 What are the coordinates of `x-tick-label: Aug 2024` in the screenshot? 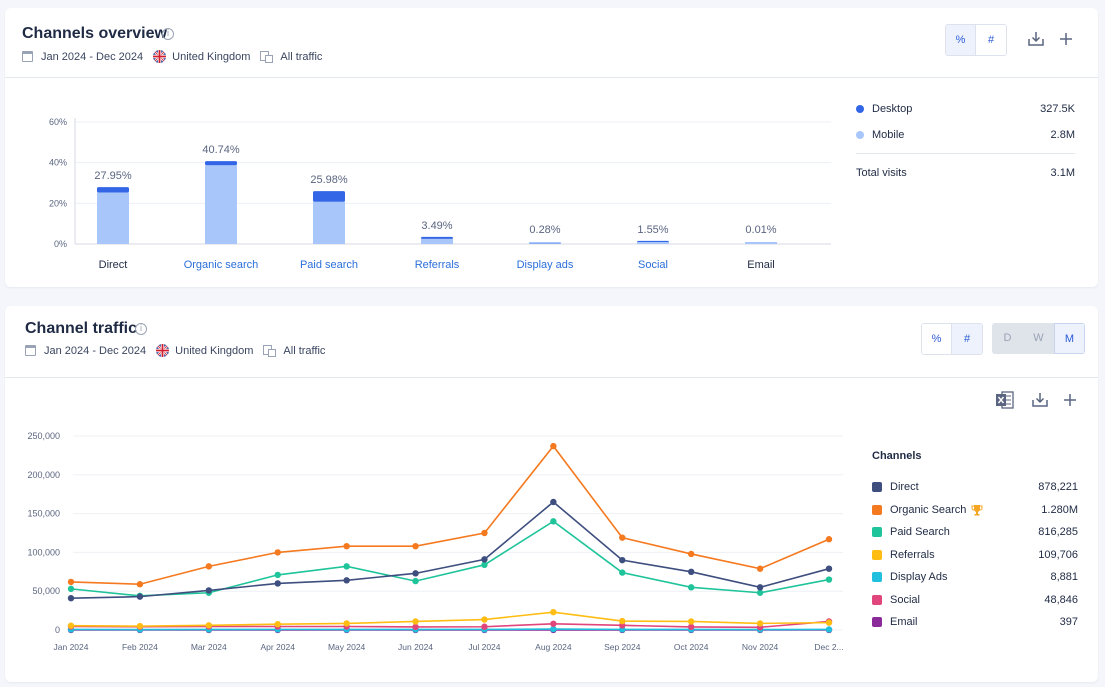 It's located at (553, 647).